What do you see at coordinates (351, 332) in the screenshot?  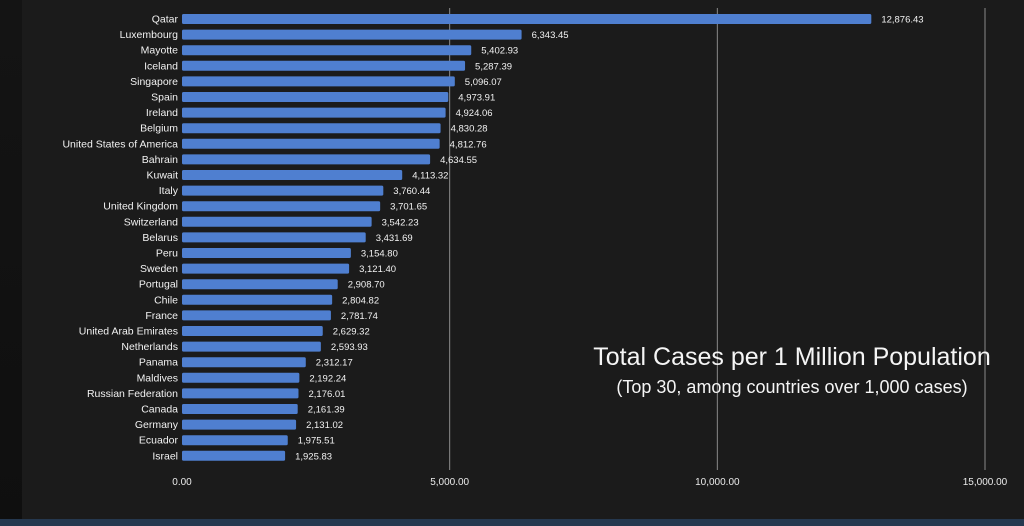 I see `value-label: 2,629.32` at bounding box center [351, 332].